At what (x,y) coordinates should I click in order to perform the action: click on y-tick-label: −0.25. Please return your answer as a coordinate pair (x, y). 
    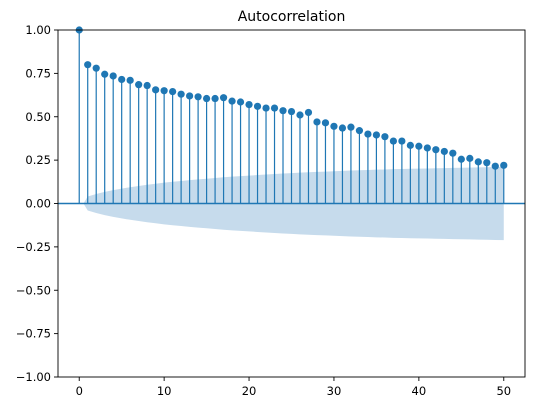
    Looking at the image, I should click on (33, 247).